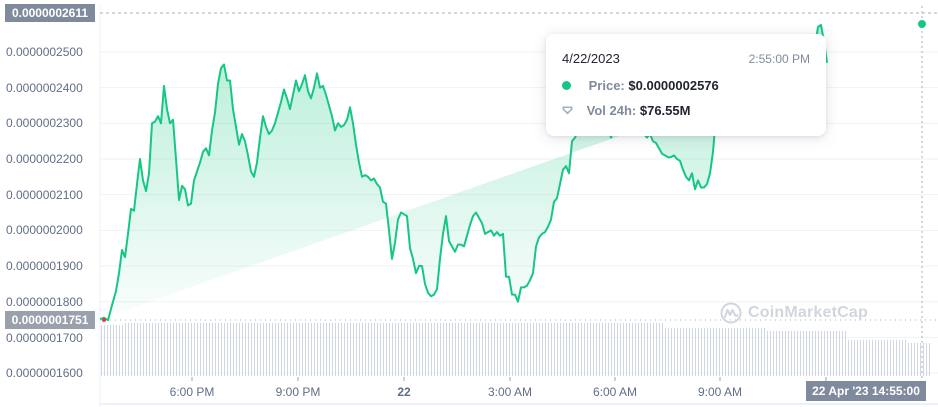 This screenshot has width=938, height=407. What do you see at coordinates (44, 52) in the screenshot?
I see `y-axis-label: 0.0000002500` at bounding box center [44, 52].